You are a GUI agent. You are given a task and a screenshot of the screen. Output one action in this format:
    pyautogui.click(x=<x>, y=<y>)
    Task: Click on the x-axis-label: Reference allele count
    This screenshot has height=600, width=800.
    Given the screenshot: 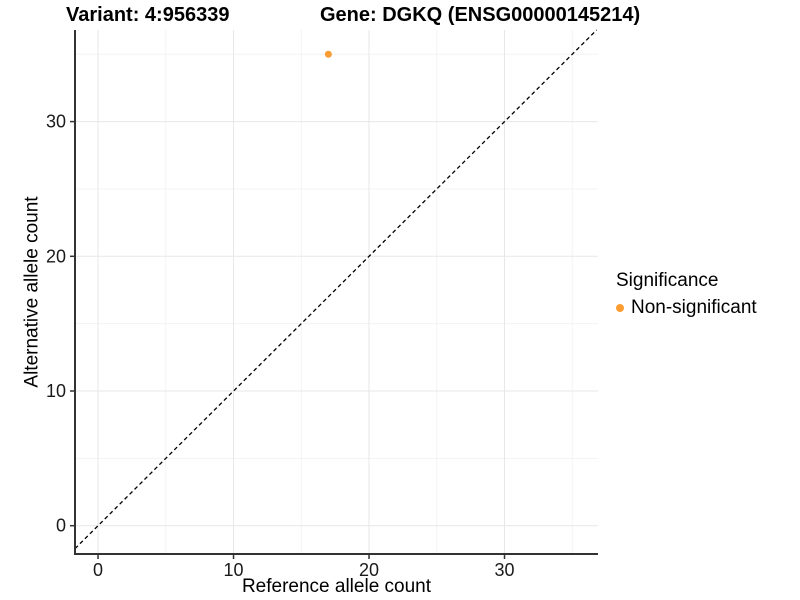 What is the action you would take?
    pyautogui.click(x=336, y=586)
    